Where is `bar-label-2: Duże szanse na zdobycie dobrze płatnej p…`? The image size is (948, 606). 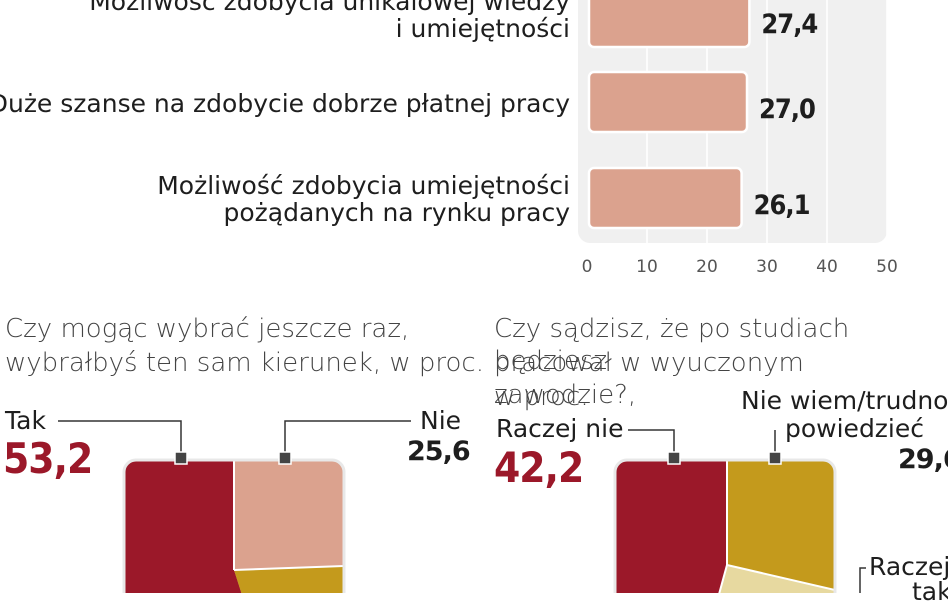
bar-label-2: Duże szanse na zdobycie dobrze płatnej p… is located at coordinates (285, 103).